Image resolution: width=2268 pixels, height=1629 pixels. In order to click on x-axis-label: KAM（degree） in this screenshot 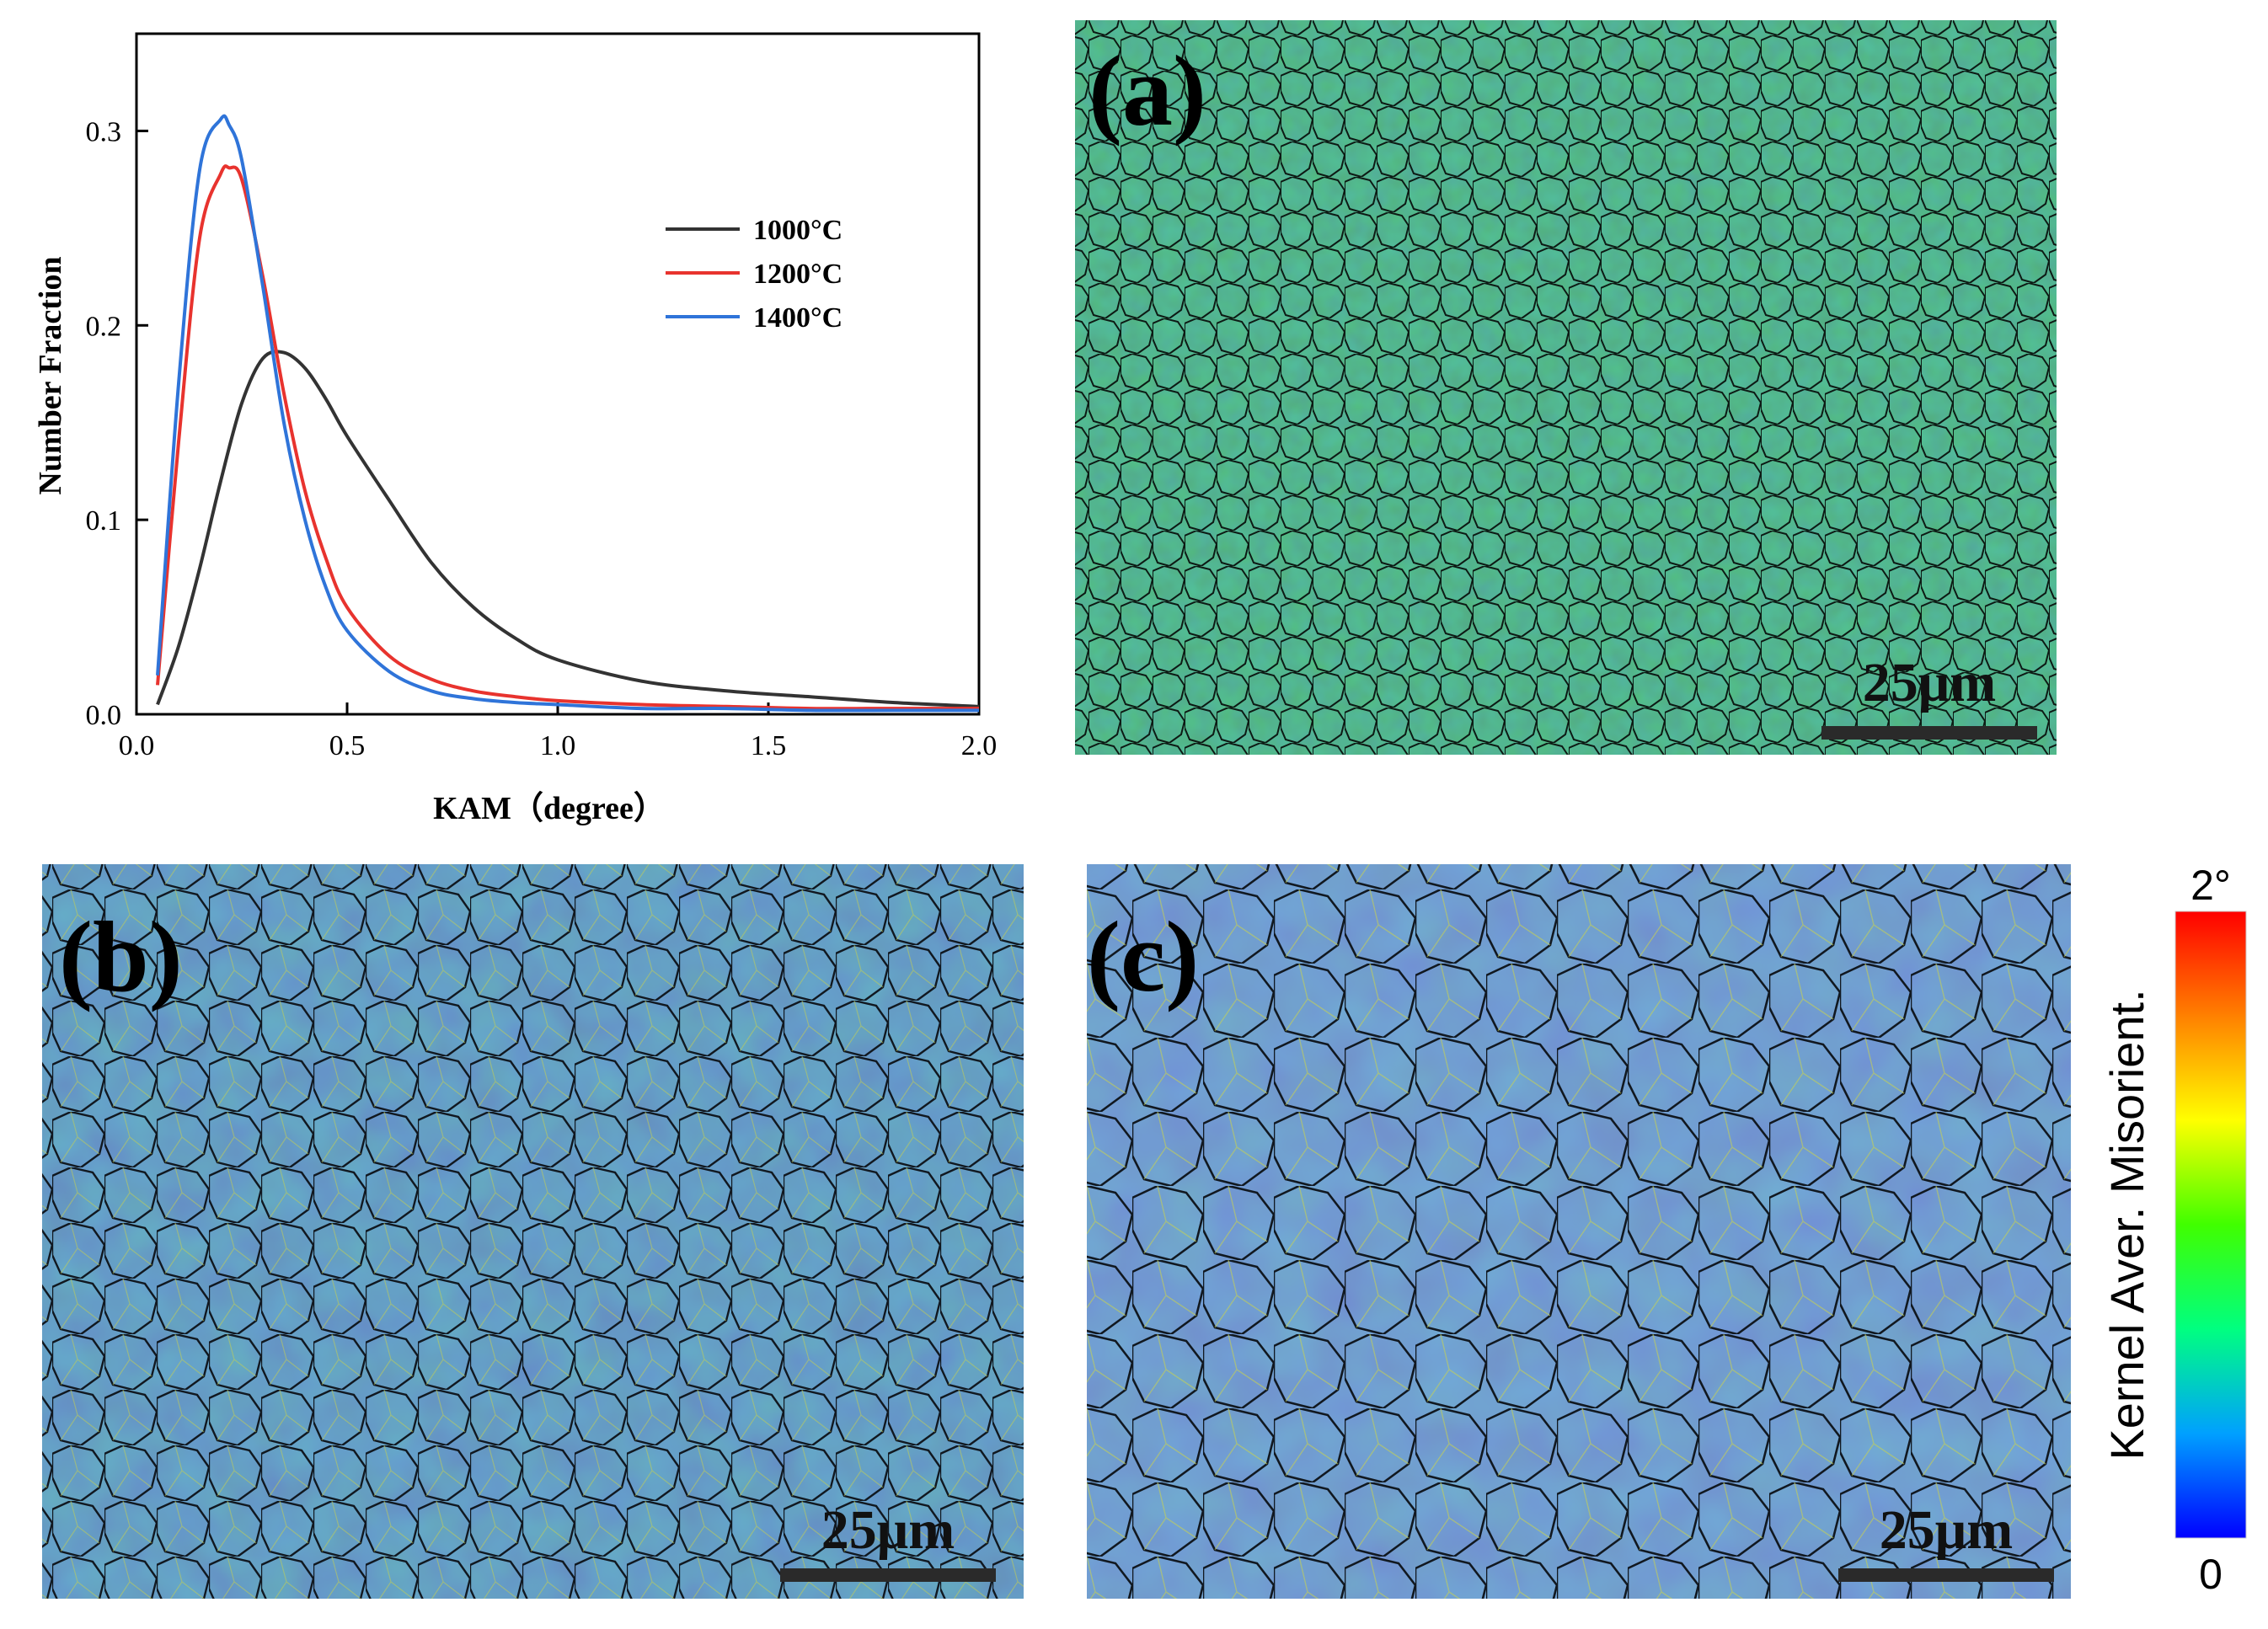, I will do `click(549, 808)`.